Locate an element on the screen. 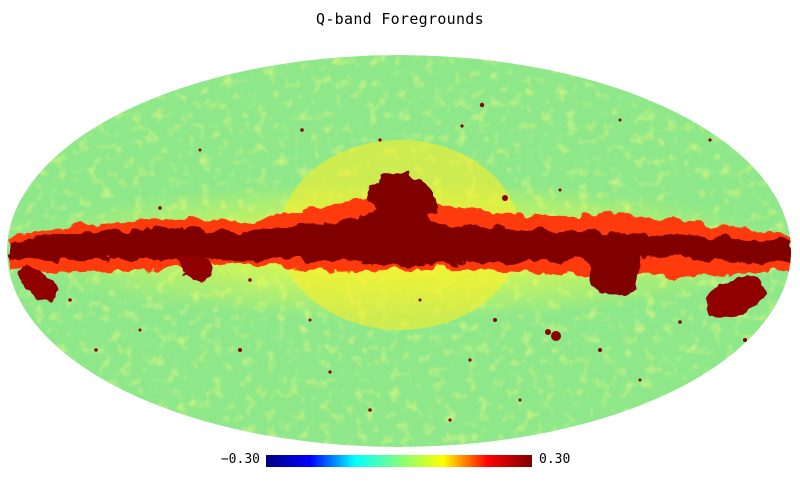 This screenshot has width=800, height=500. colorbar-legend: −0.30 0.30 is located at coordinates (400, 462).